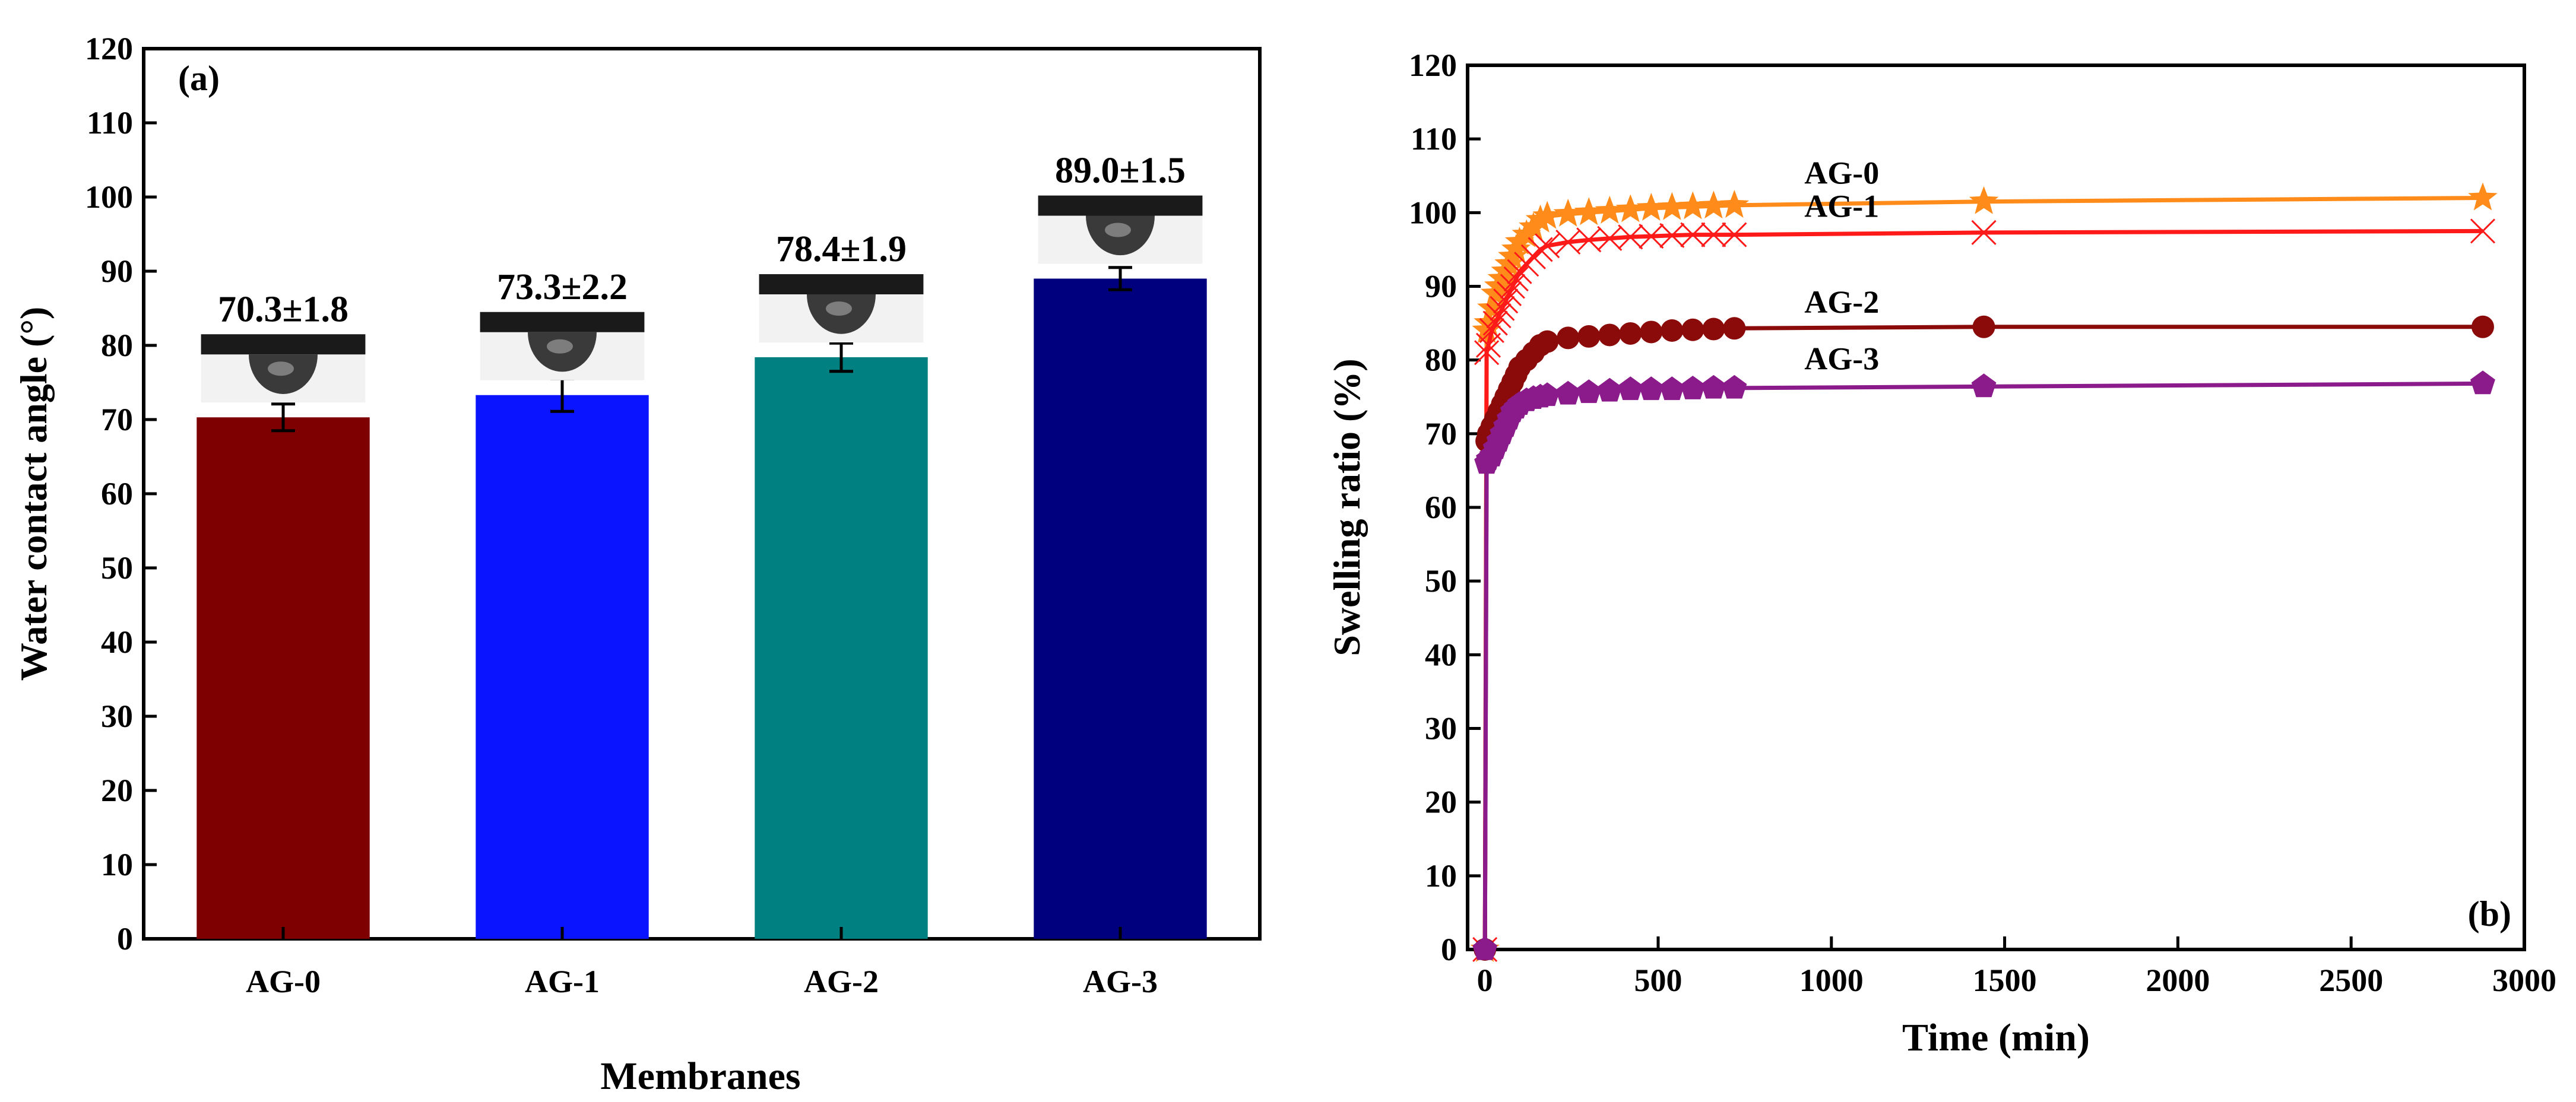 Image resolution: width=2576 pixels, height=1102 pixels. What do you see at coordinates (1121, 171) in the screenshot?
I see `value-label: 89.0±1.5` at bounding box center [1121, 171].